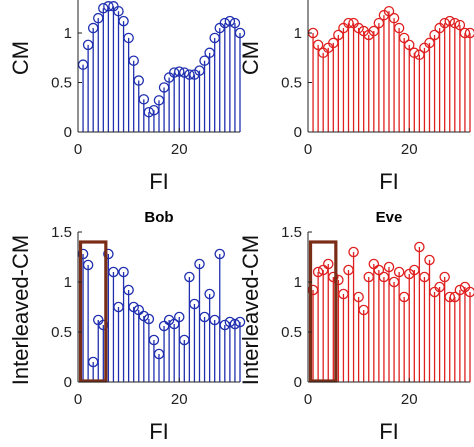  I want to click on panel-title: Bob, so click(158, 217).